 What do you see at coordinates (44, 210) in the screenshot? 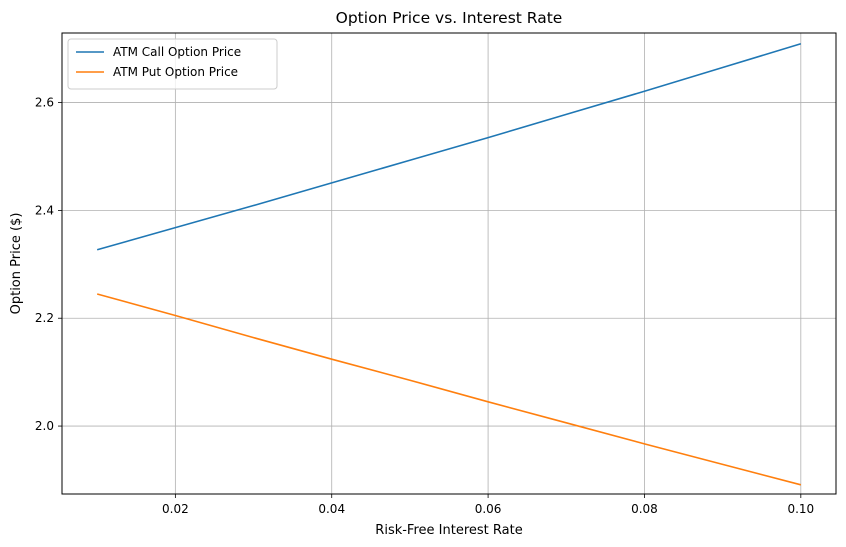
I see `y-tick-label: 2.4` at bounding box center [44, 210].